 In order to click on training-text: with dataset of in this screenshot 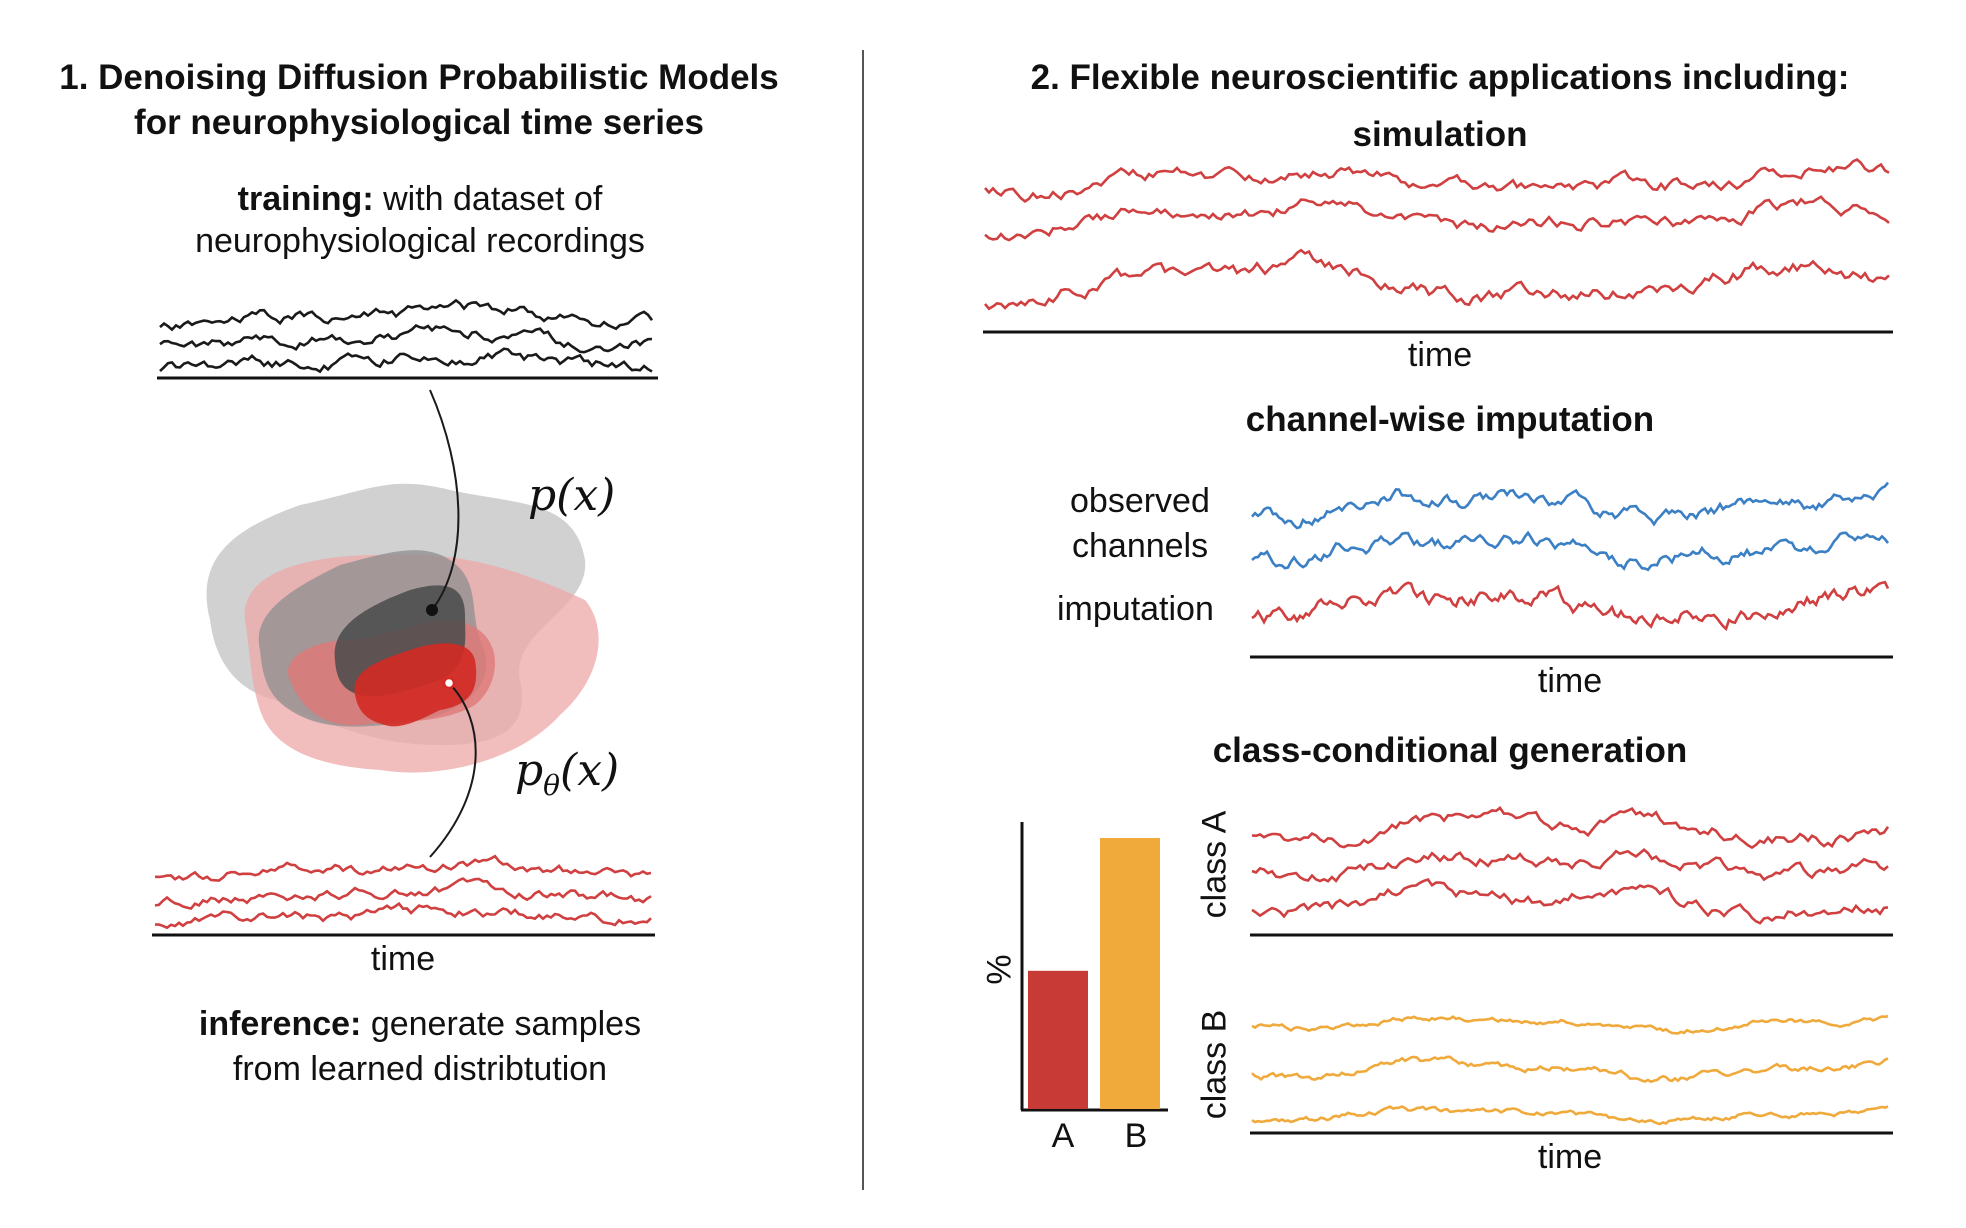, I will do `click(488, 199)`.